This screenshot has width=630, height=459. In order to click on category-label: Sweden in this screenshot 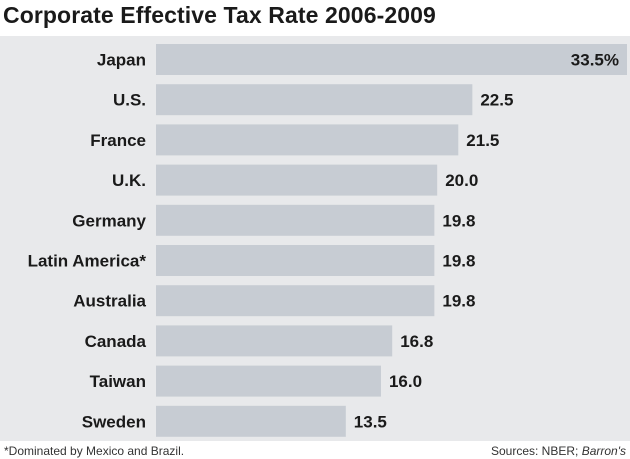, I will do `click(114, 421)`.